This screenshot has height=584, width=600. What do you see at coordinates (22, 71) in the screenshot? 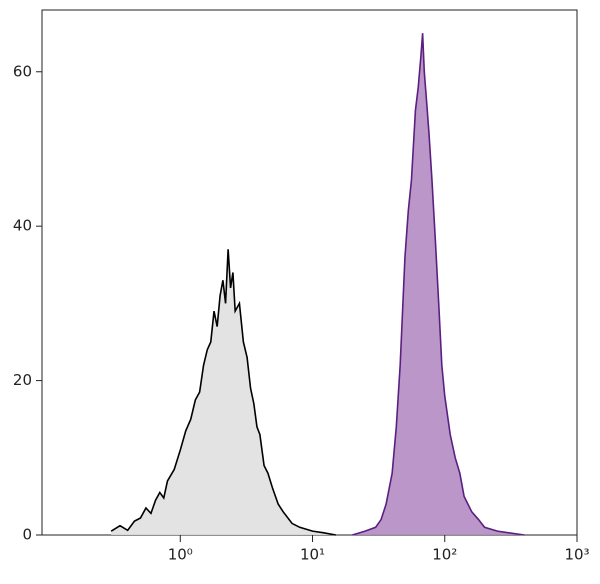
I see `y-tick-label: 60` at bounding box center [22, 71].